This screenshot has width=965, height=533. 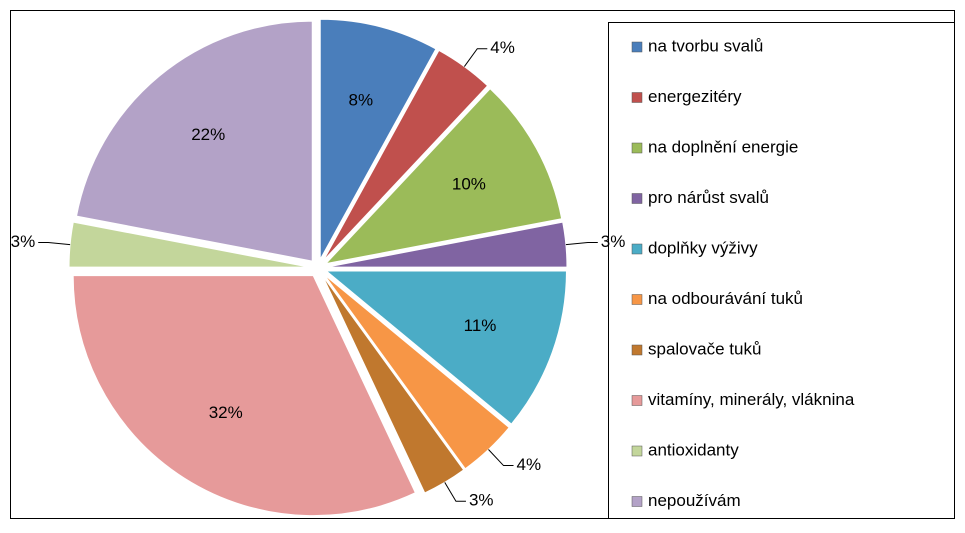 I want to click on legend-label: na tvorbu svalů, so click(x=705, y=45).